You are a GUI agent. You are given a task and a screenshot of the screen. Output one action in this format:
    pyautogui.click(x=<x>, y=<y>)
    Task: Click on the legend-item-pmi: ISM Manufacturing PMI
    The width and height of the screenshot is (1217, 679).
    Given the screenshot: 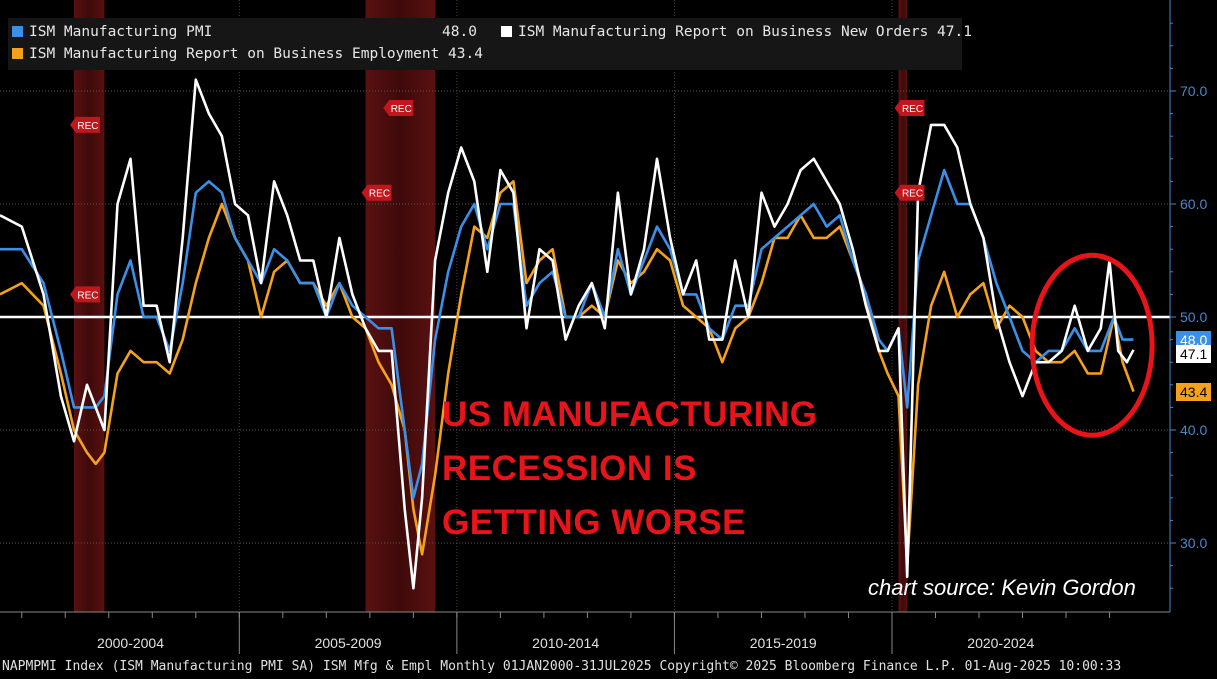 What is the action you would take?
    pyautogui.click(x=112, y=32)
    